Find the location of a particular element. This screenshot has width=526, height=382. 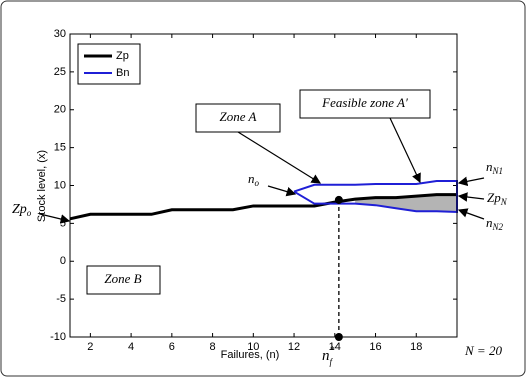

x-tick-label: 6 is located at coordinates (172, 347).